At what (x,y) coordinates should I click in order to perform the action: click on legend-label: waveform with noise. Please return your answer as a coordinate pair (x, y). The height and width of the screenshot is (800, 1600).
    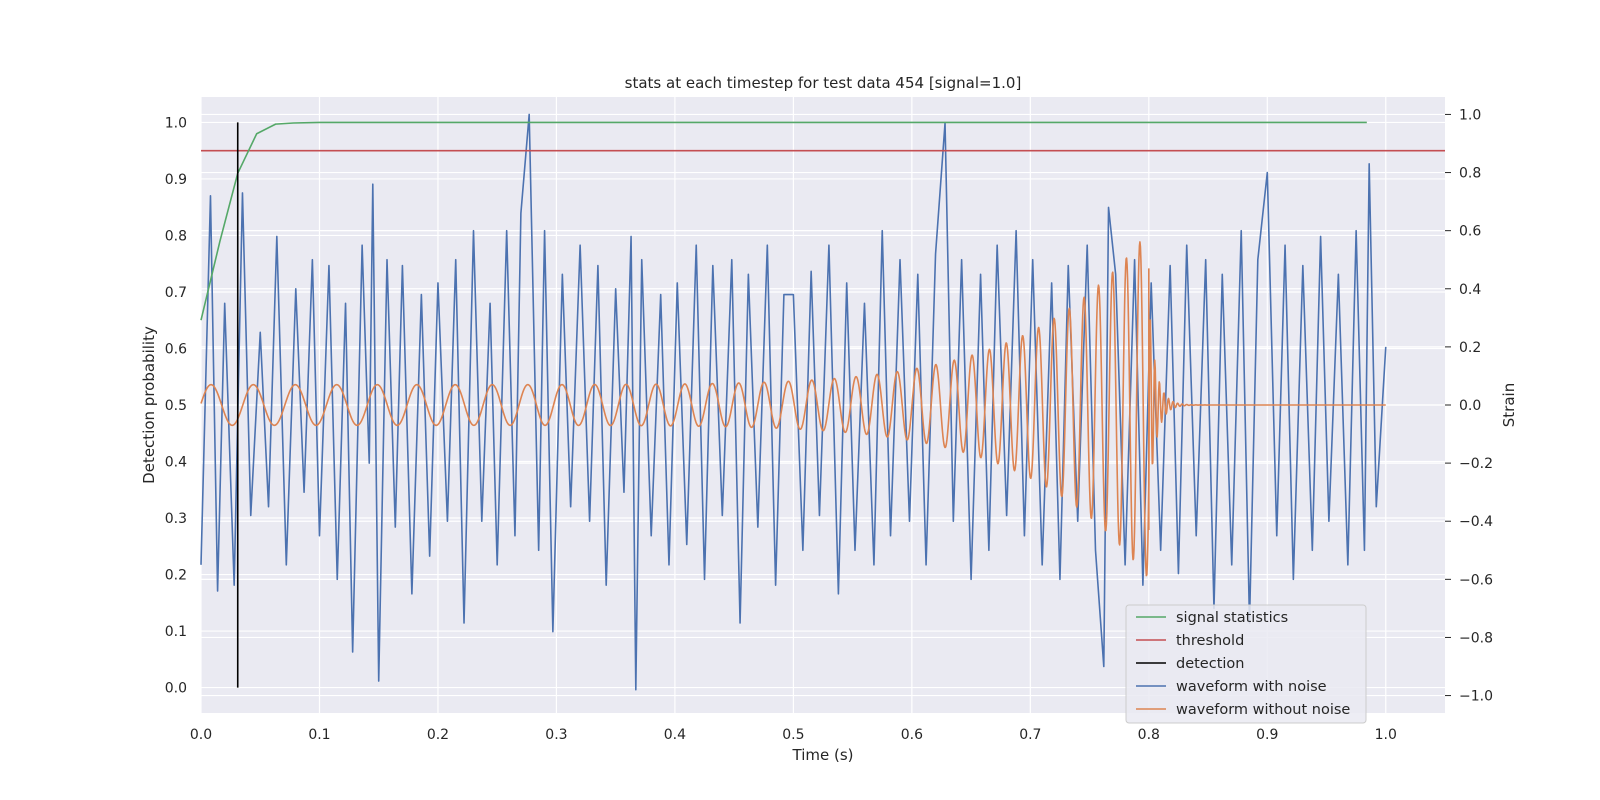
    Looking at the image, I should click on (1251, 687).